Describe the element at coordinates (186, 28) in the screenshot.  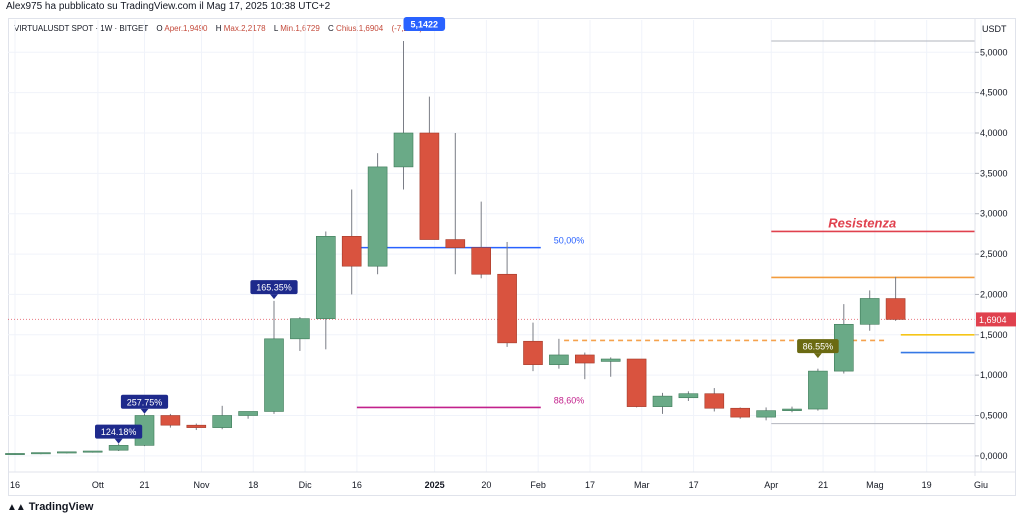
I see `open-value: Aper.1,9490` at that location.